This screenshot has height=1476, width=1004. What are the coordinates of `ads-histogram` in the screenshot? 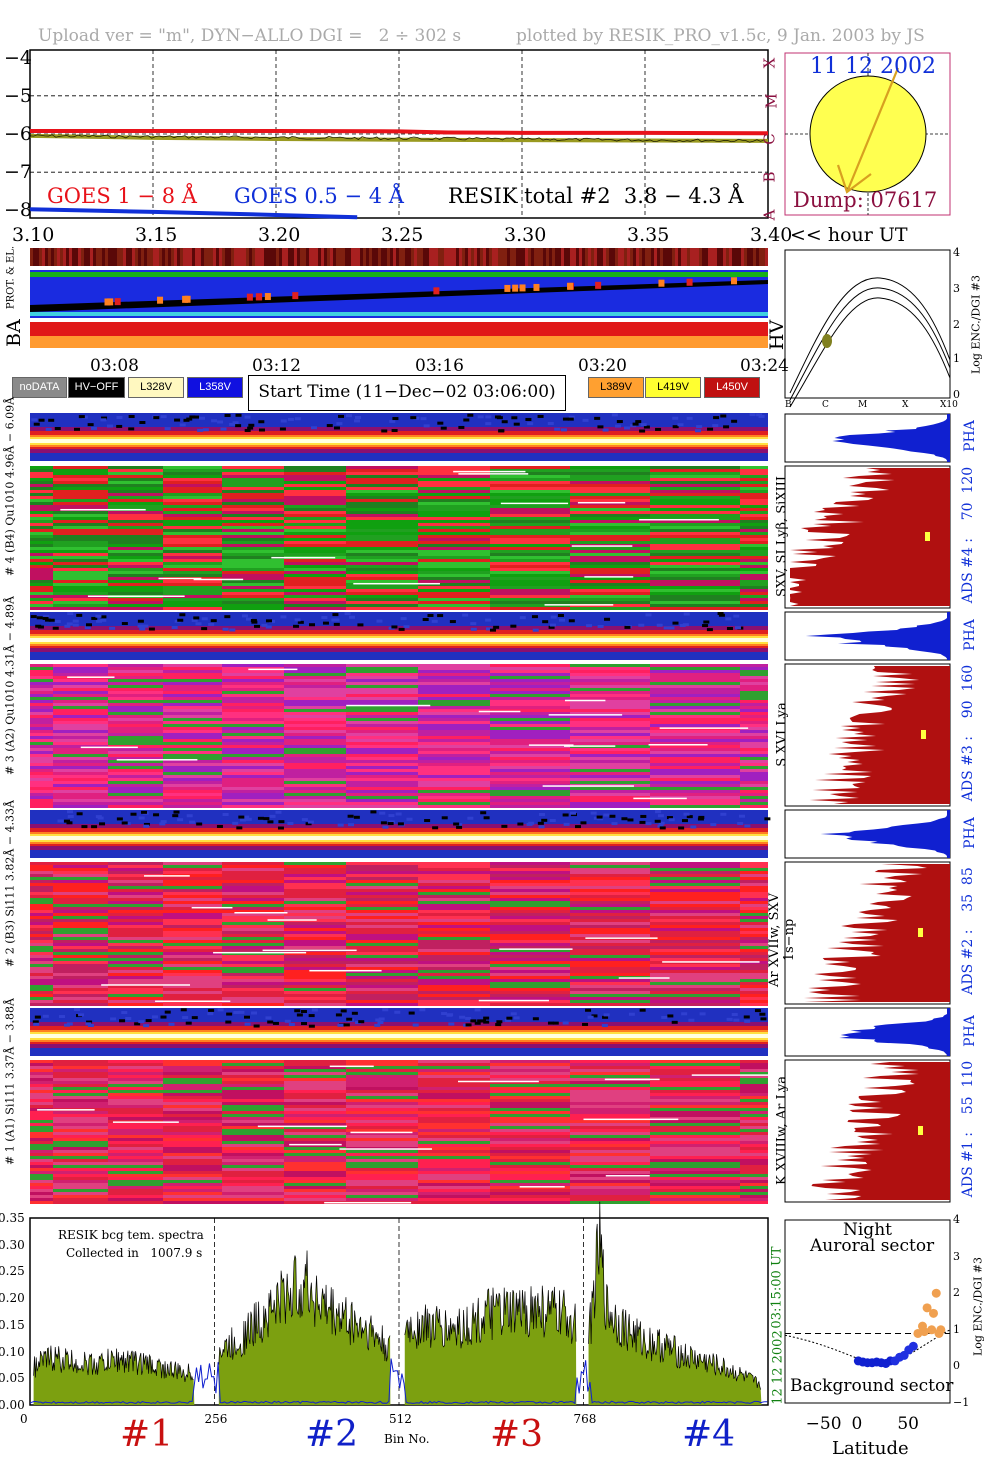 It's located at (880, 1131).